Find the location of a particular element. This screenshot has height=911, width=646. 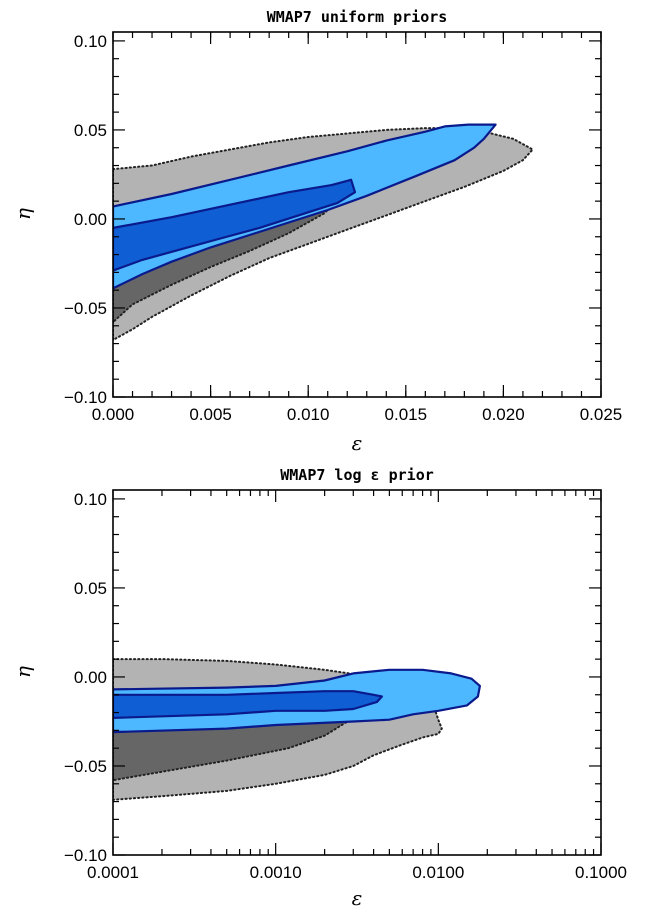

x-tick-label: 0.1000 is located at coordinates (601, 872).